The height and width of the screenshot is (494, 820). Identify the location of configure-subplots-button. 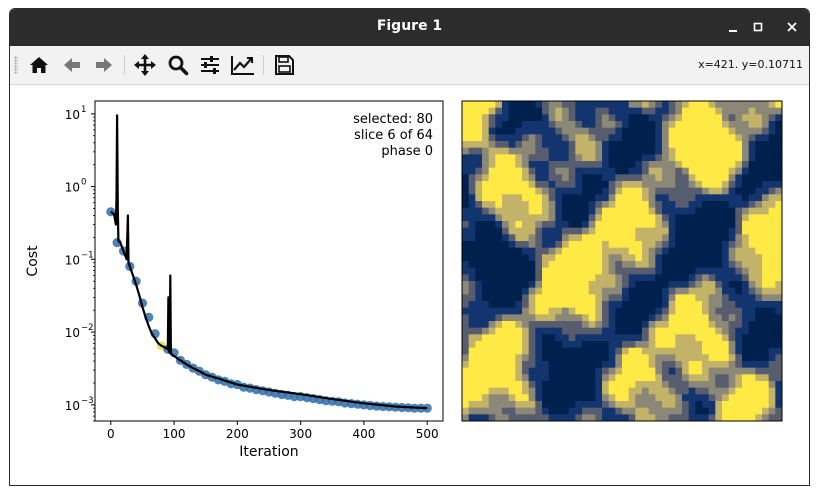
(210, 65).